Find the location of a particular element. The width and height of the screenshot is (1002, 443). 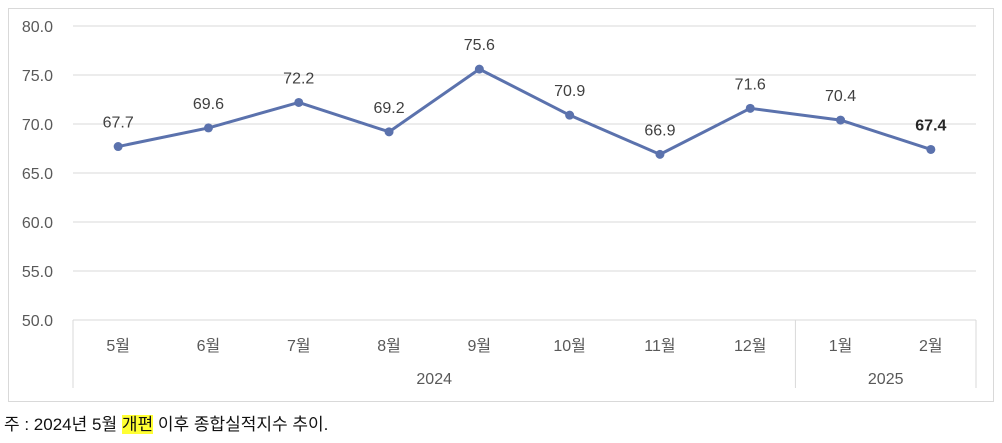

x-group-label: 2024 is located at coordinates (434, 379).